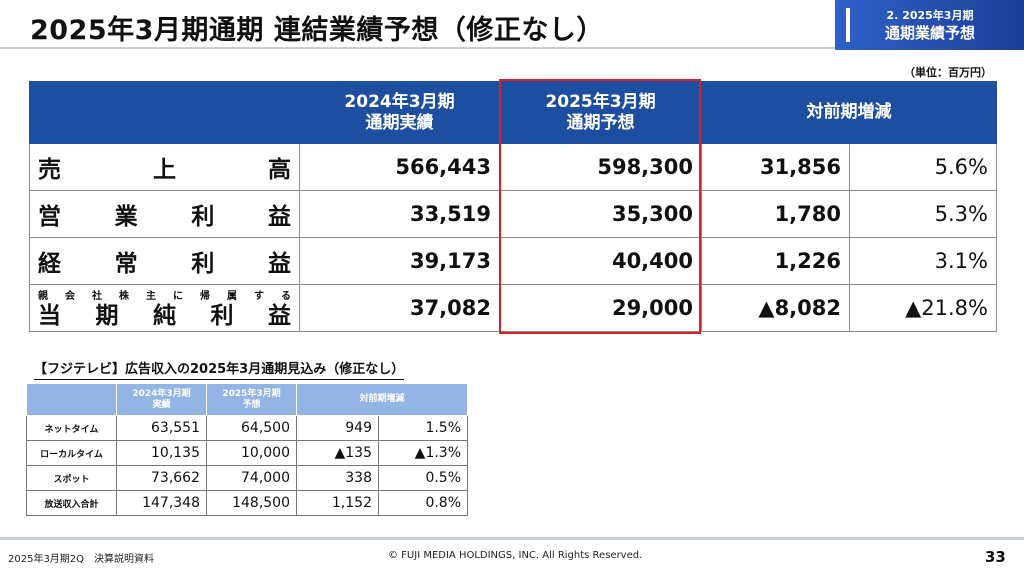  I want to click on prev-value: 33,519, so click(399, 214).